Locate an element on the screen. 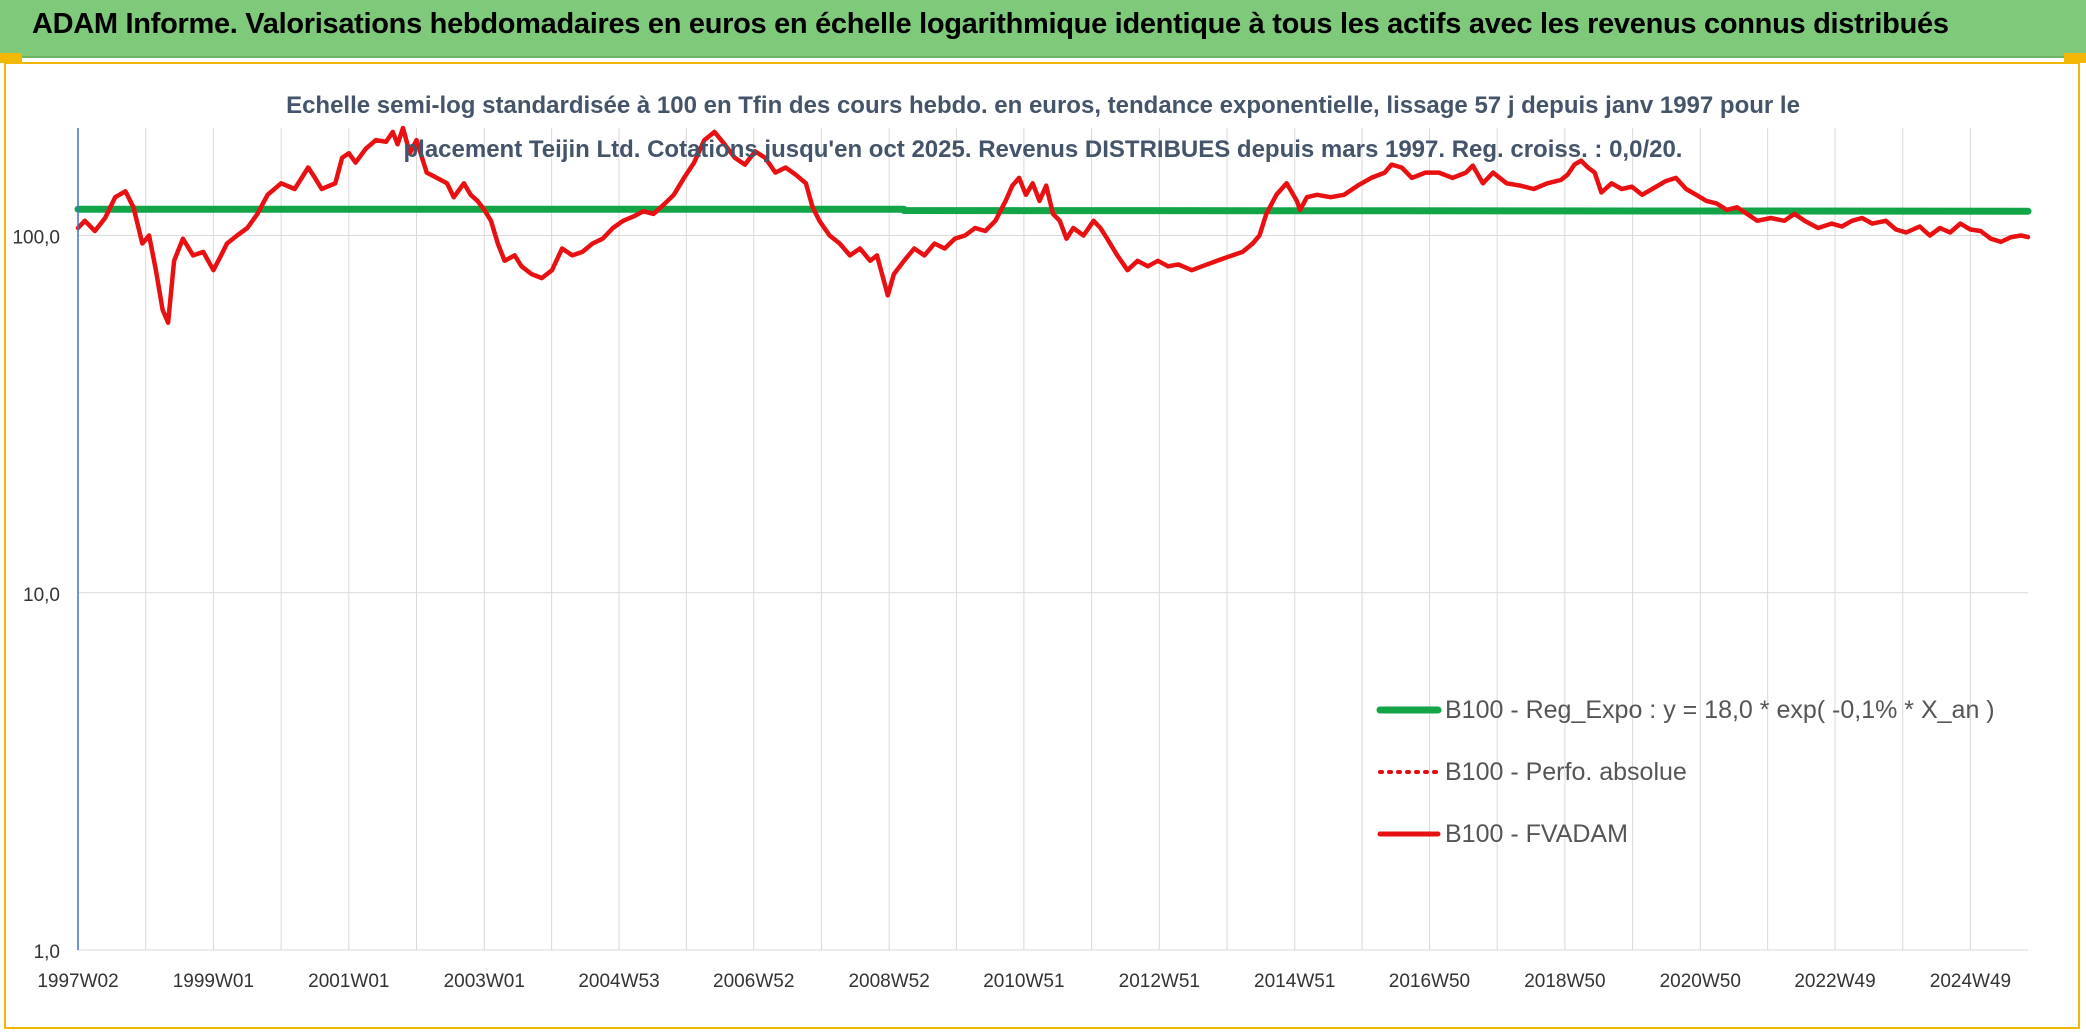 The width and height of the screenshot is (2086, 1033). x-tick-label: 2006W52 is located at coordinates (753, 981).